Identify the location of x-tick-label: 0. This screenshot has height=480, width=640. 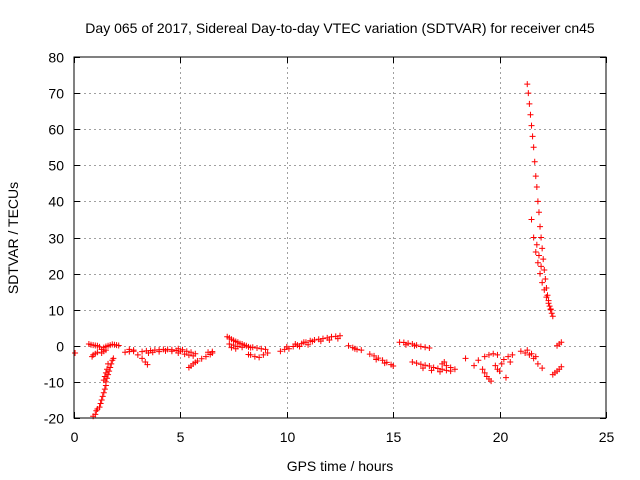
(75, 437).